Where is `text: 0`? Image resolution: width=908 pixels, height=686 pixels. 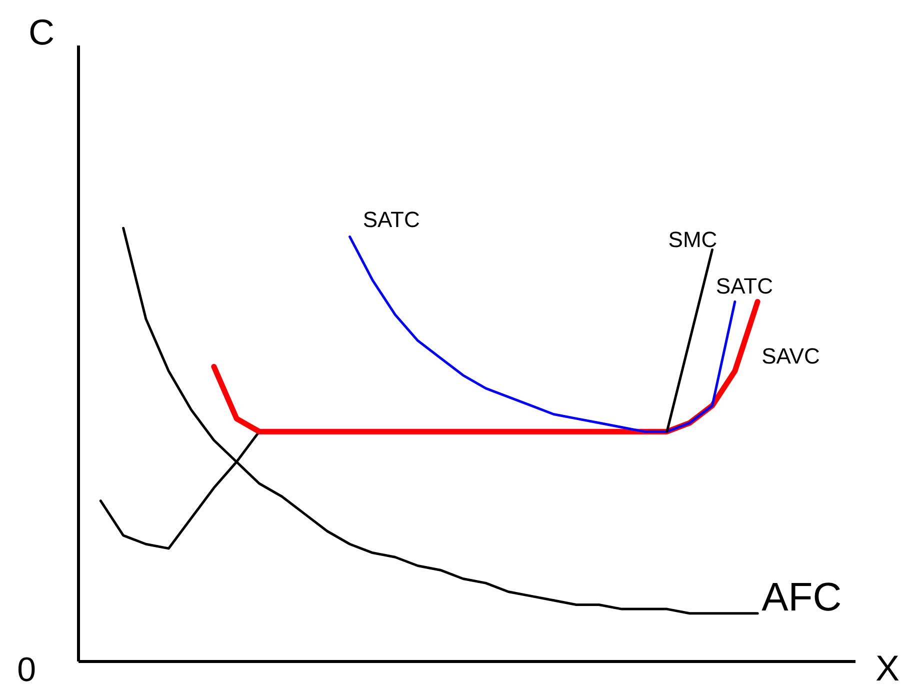 text: 0 is located at coordinates (26, 668).